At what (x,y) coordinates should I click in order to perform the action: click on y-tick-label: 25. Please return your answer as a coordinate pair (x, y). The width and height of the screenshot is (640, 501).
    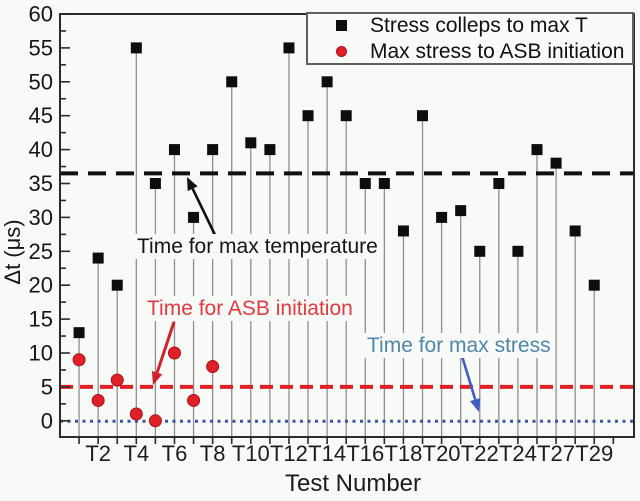
    Looking at the image, I should click on (41, 251).